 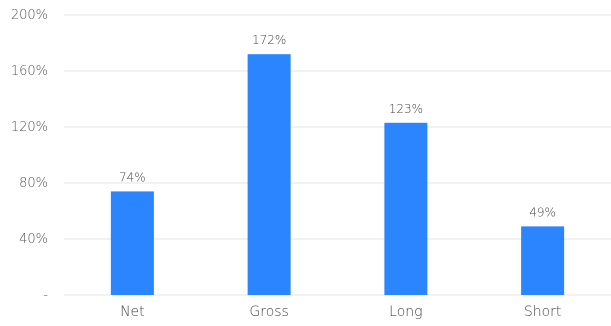 I want to click on data-label: 123%, so click(x=406, y=109).